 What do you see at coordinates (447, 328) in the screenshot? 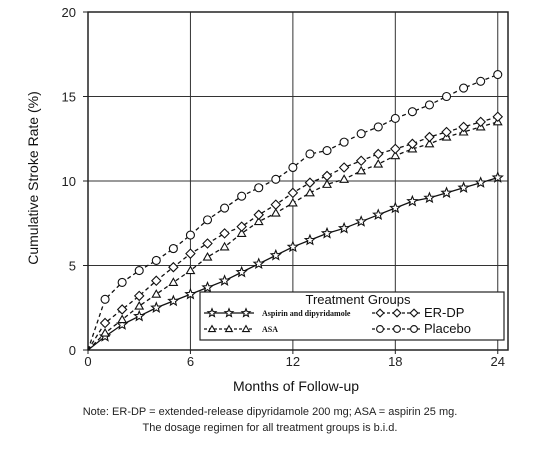
I see `legend-label-3: Placebo` at bounding box center [447, 328].